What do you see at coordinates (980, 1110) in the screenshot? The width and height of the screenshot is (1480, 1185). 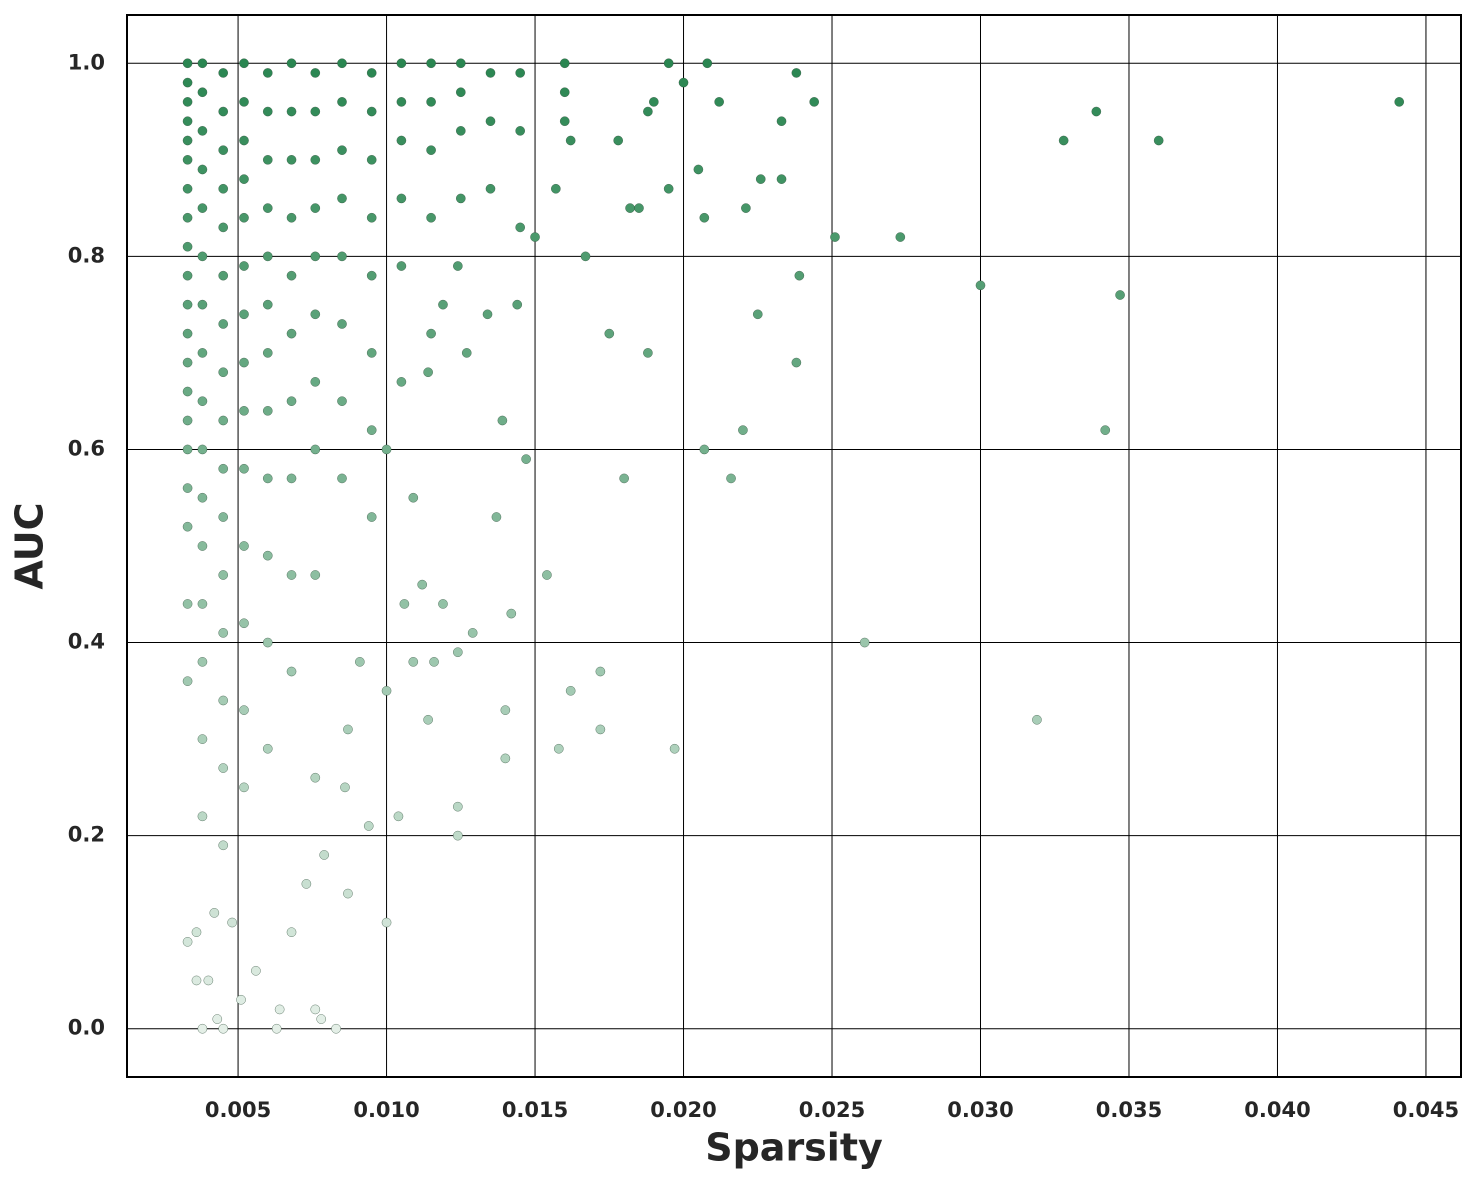 I see `x-tick-label: 0.030` at bounding box center [980, 1110].